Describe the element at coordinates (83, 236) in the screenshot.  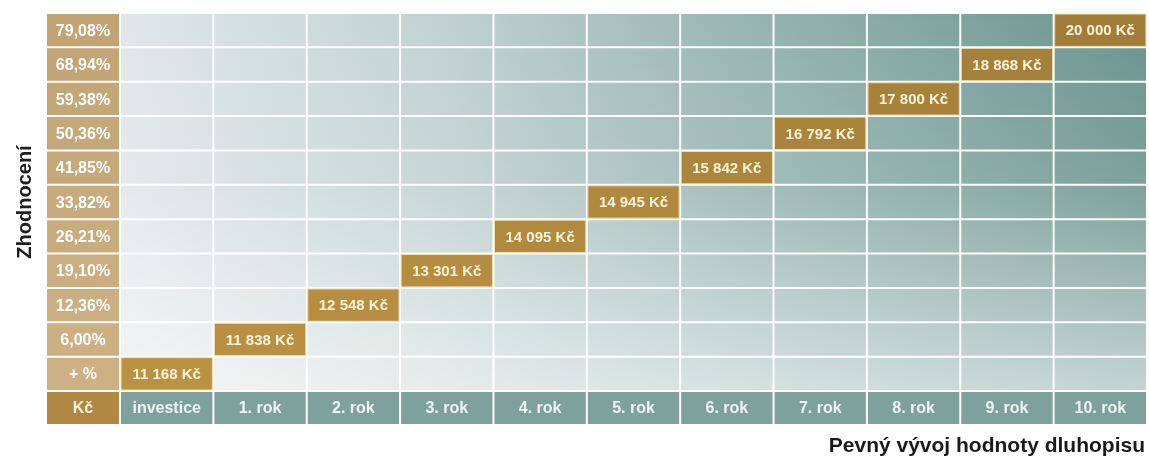
I see `y-tick-label: 26,21%` at that location.